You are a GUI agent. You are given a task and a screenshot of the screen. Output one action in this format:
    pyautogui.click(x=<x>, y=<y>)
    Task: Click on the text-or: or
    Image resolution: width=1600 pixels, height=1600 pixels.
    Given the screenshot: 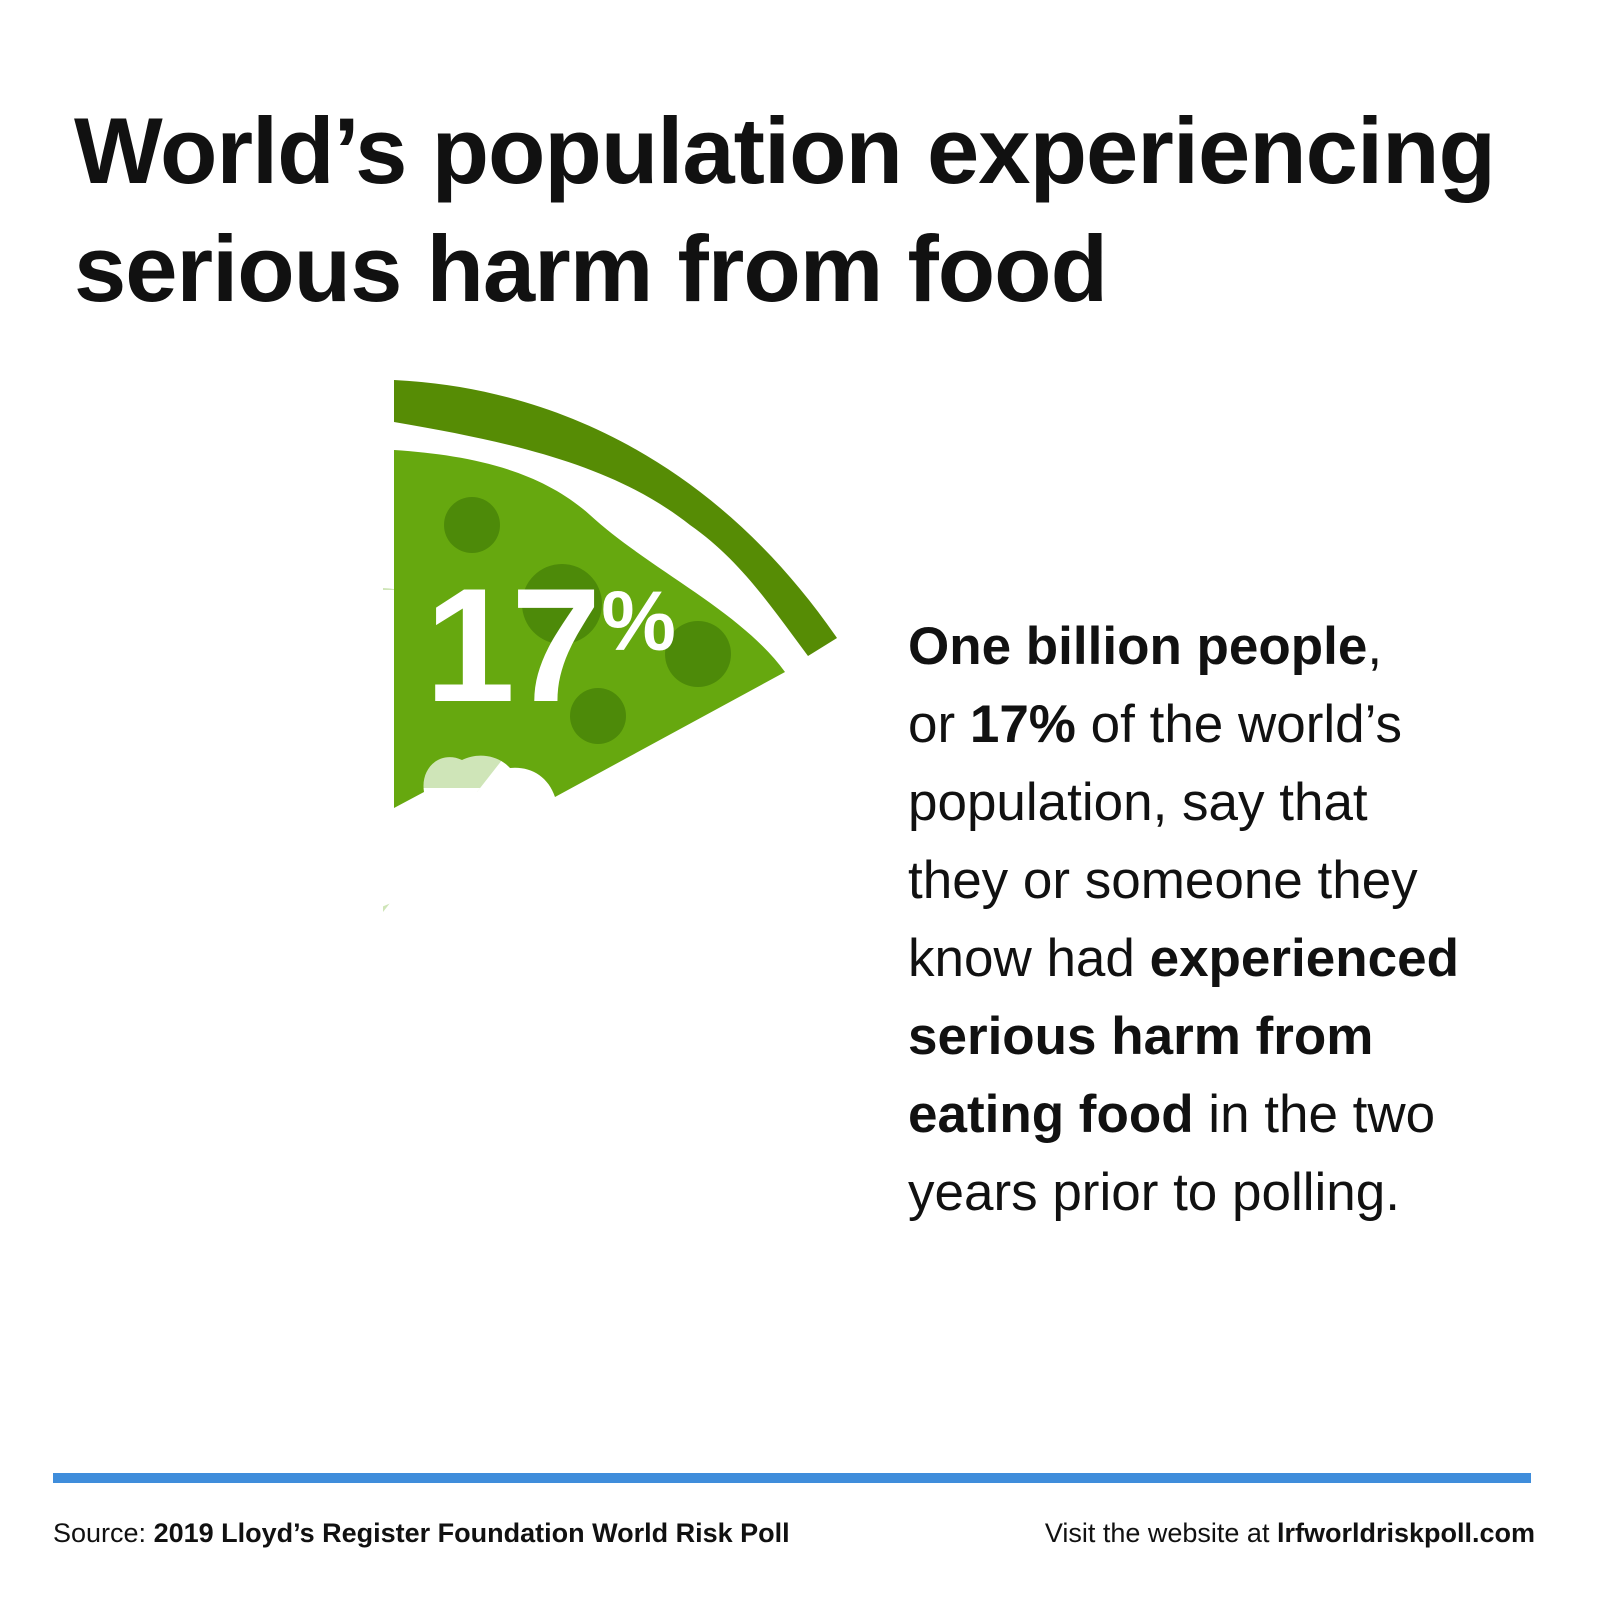 What is the action you would take?
    pyautogui.click(x=939, y=724)
    